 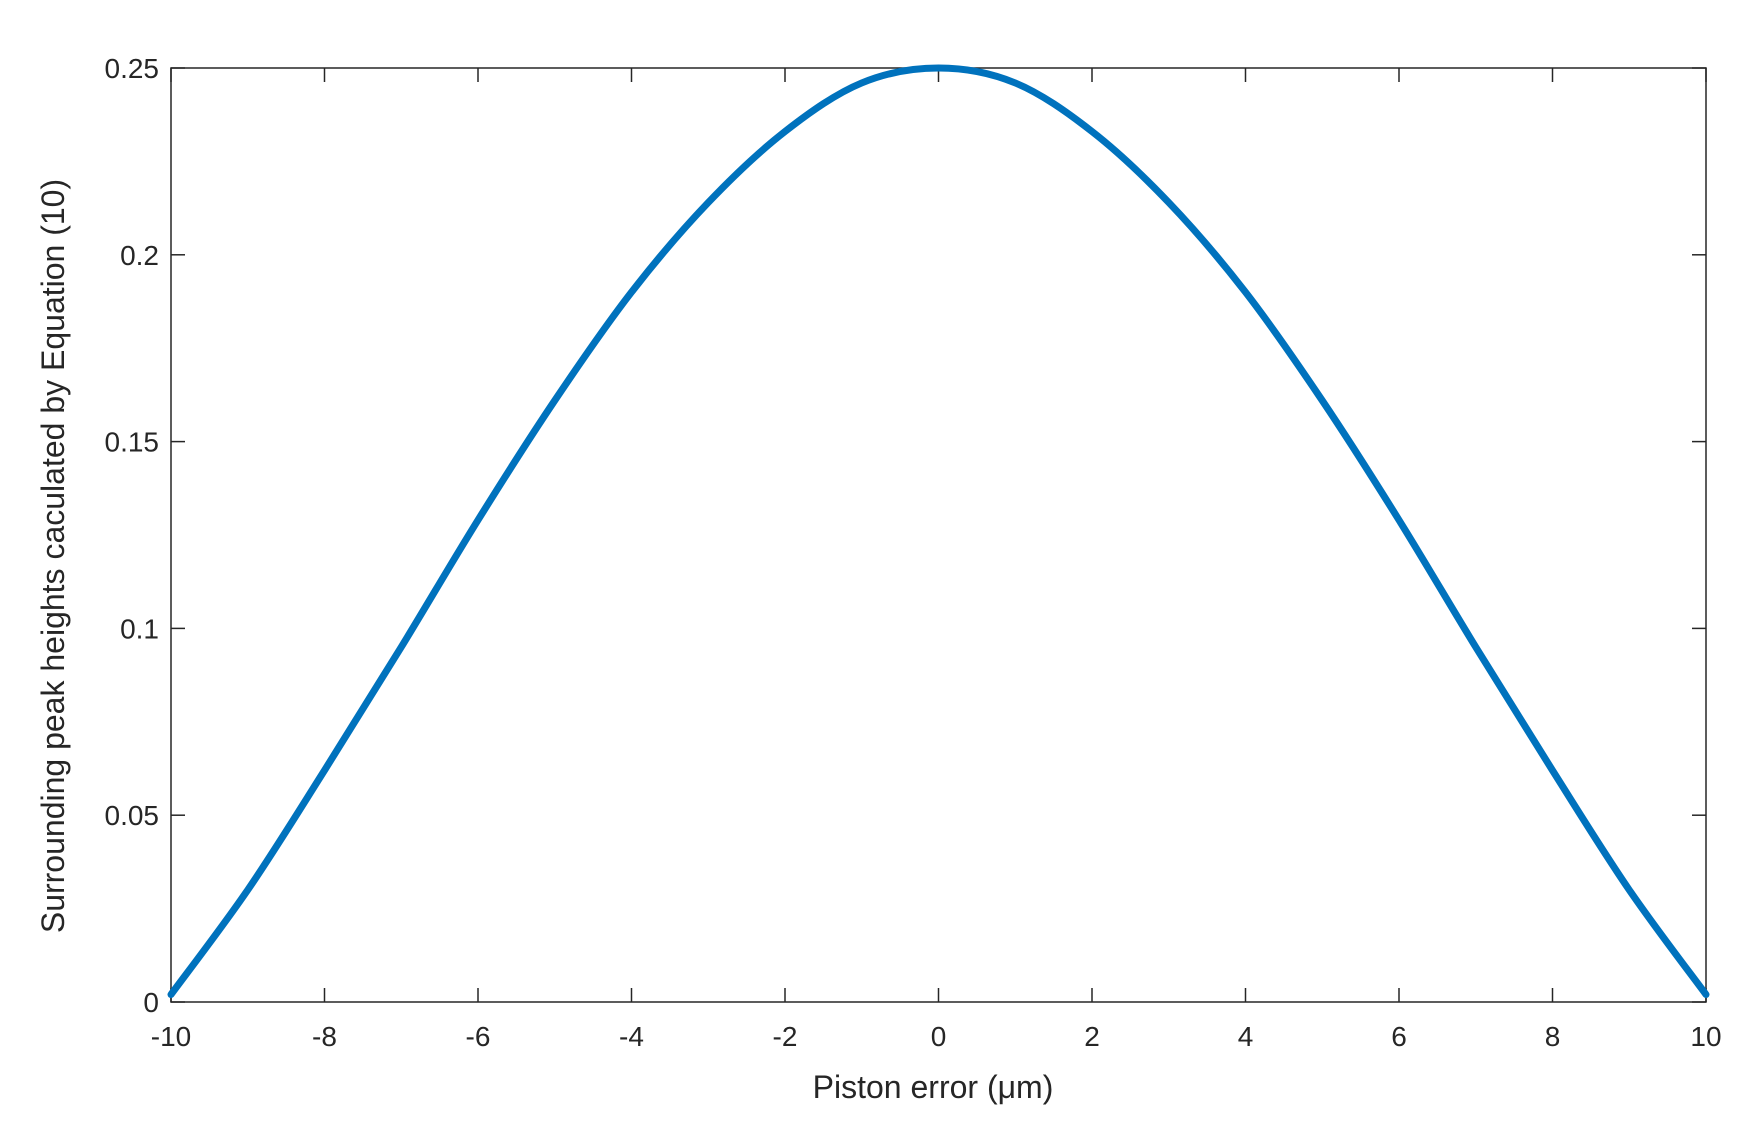 What do you see at coordinates (631, 1036) in the screenshot?
I see `x-tick-label: -4` at bounding box center [631, 1036].